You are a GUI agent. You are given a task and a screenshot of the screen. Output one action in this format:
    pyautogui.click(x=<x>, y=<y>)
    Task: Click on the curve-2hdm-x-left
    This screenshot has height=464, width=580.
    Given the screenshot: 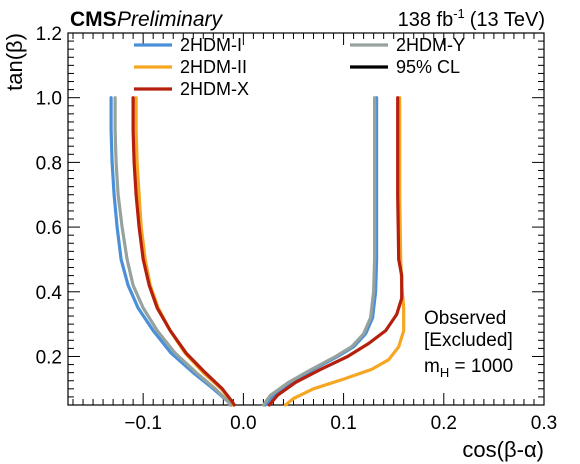 What is the action you would take?
    pyautogui.click(x=183, y=251)
    